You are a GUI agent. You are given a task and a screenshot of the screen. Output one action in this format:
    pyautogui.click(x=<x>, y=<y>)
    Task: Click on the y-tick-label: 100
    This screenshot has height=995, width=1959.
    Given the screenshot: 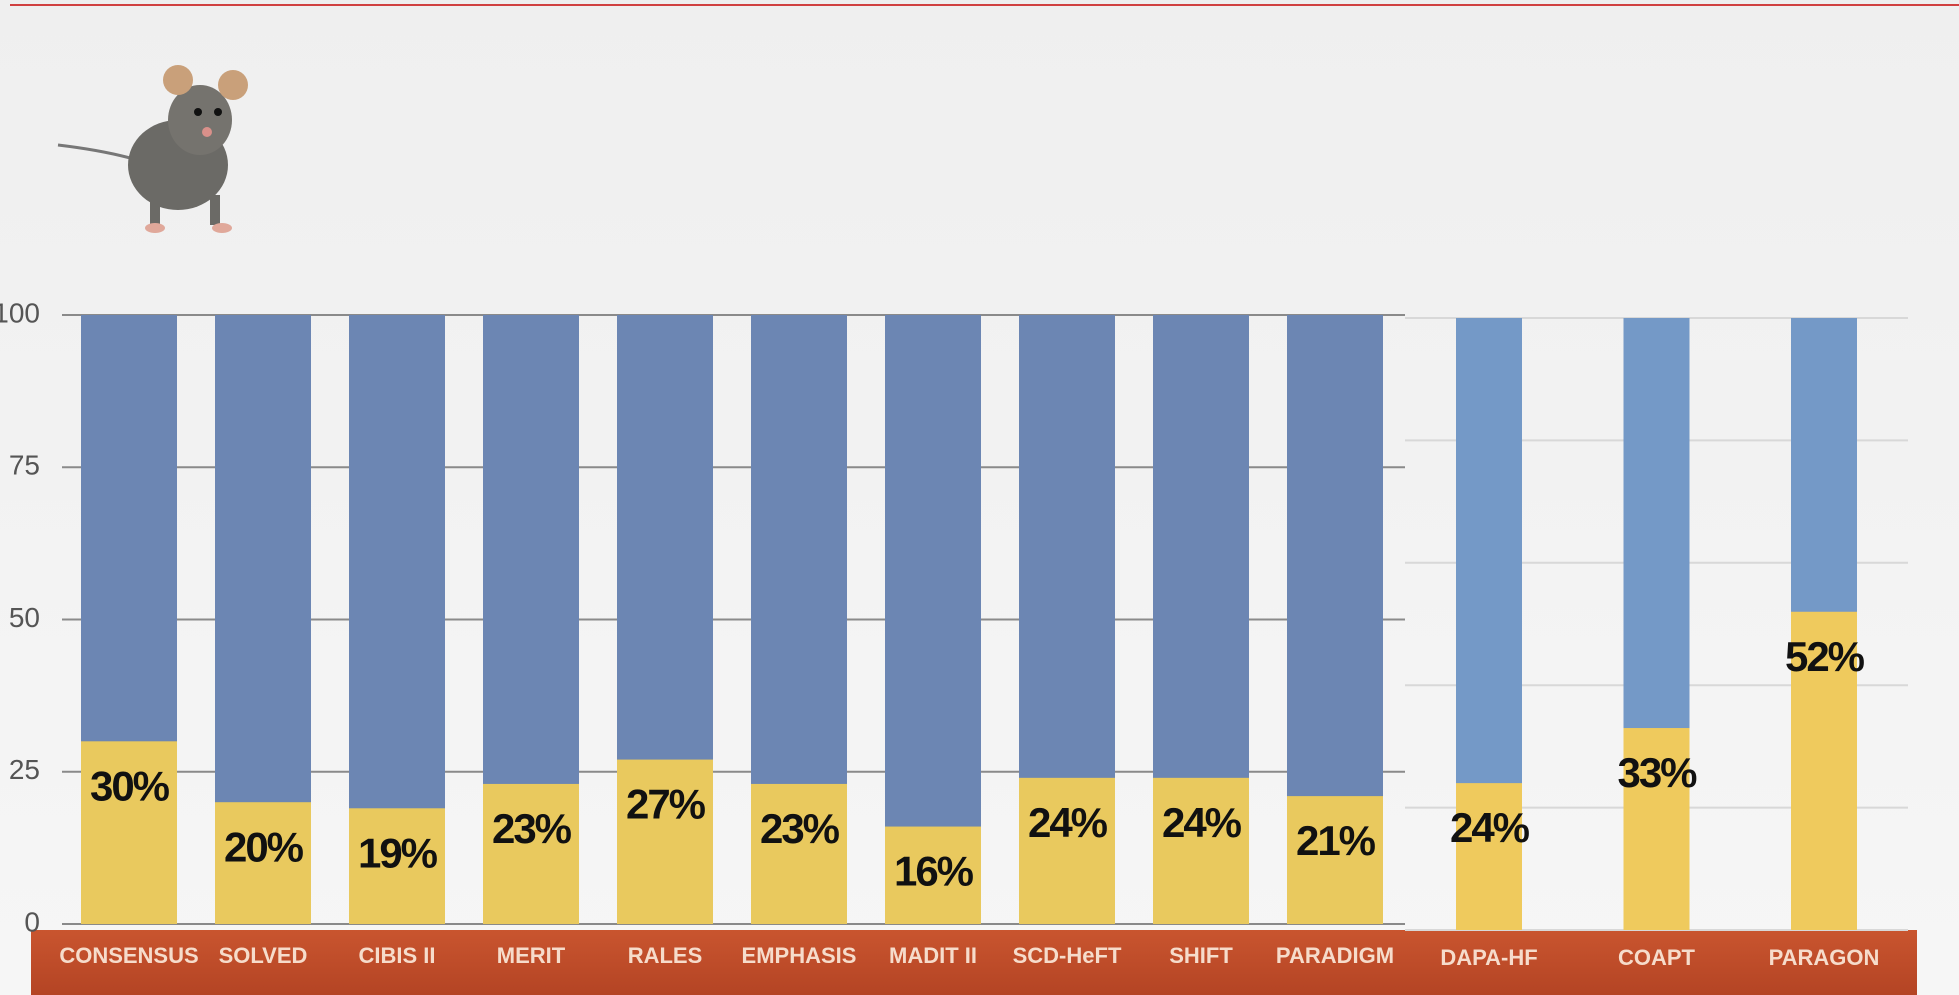 What is the action you would take?
    pyautogui.click(x=20, y=312)
    